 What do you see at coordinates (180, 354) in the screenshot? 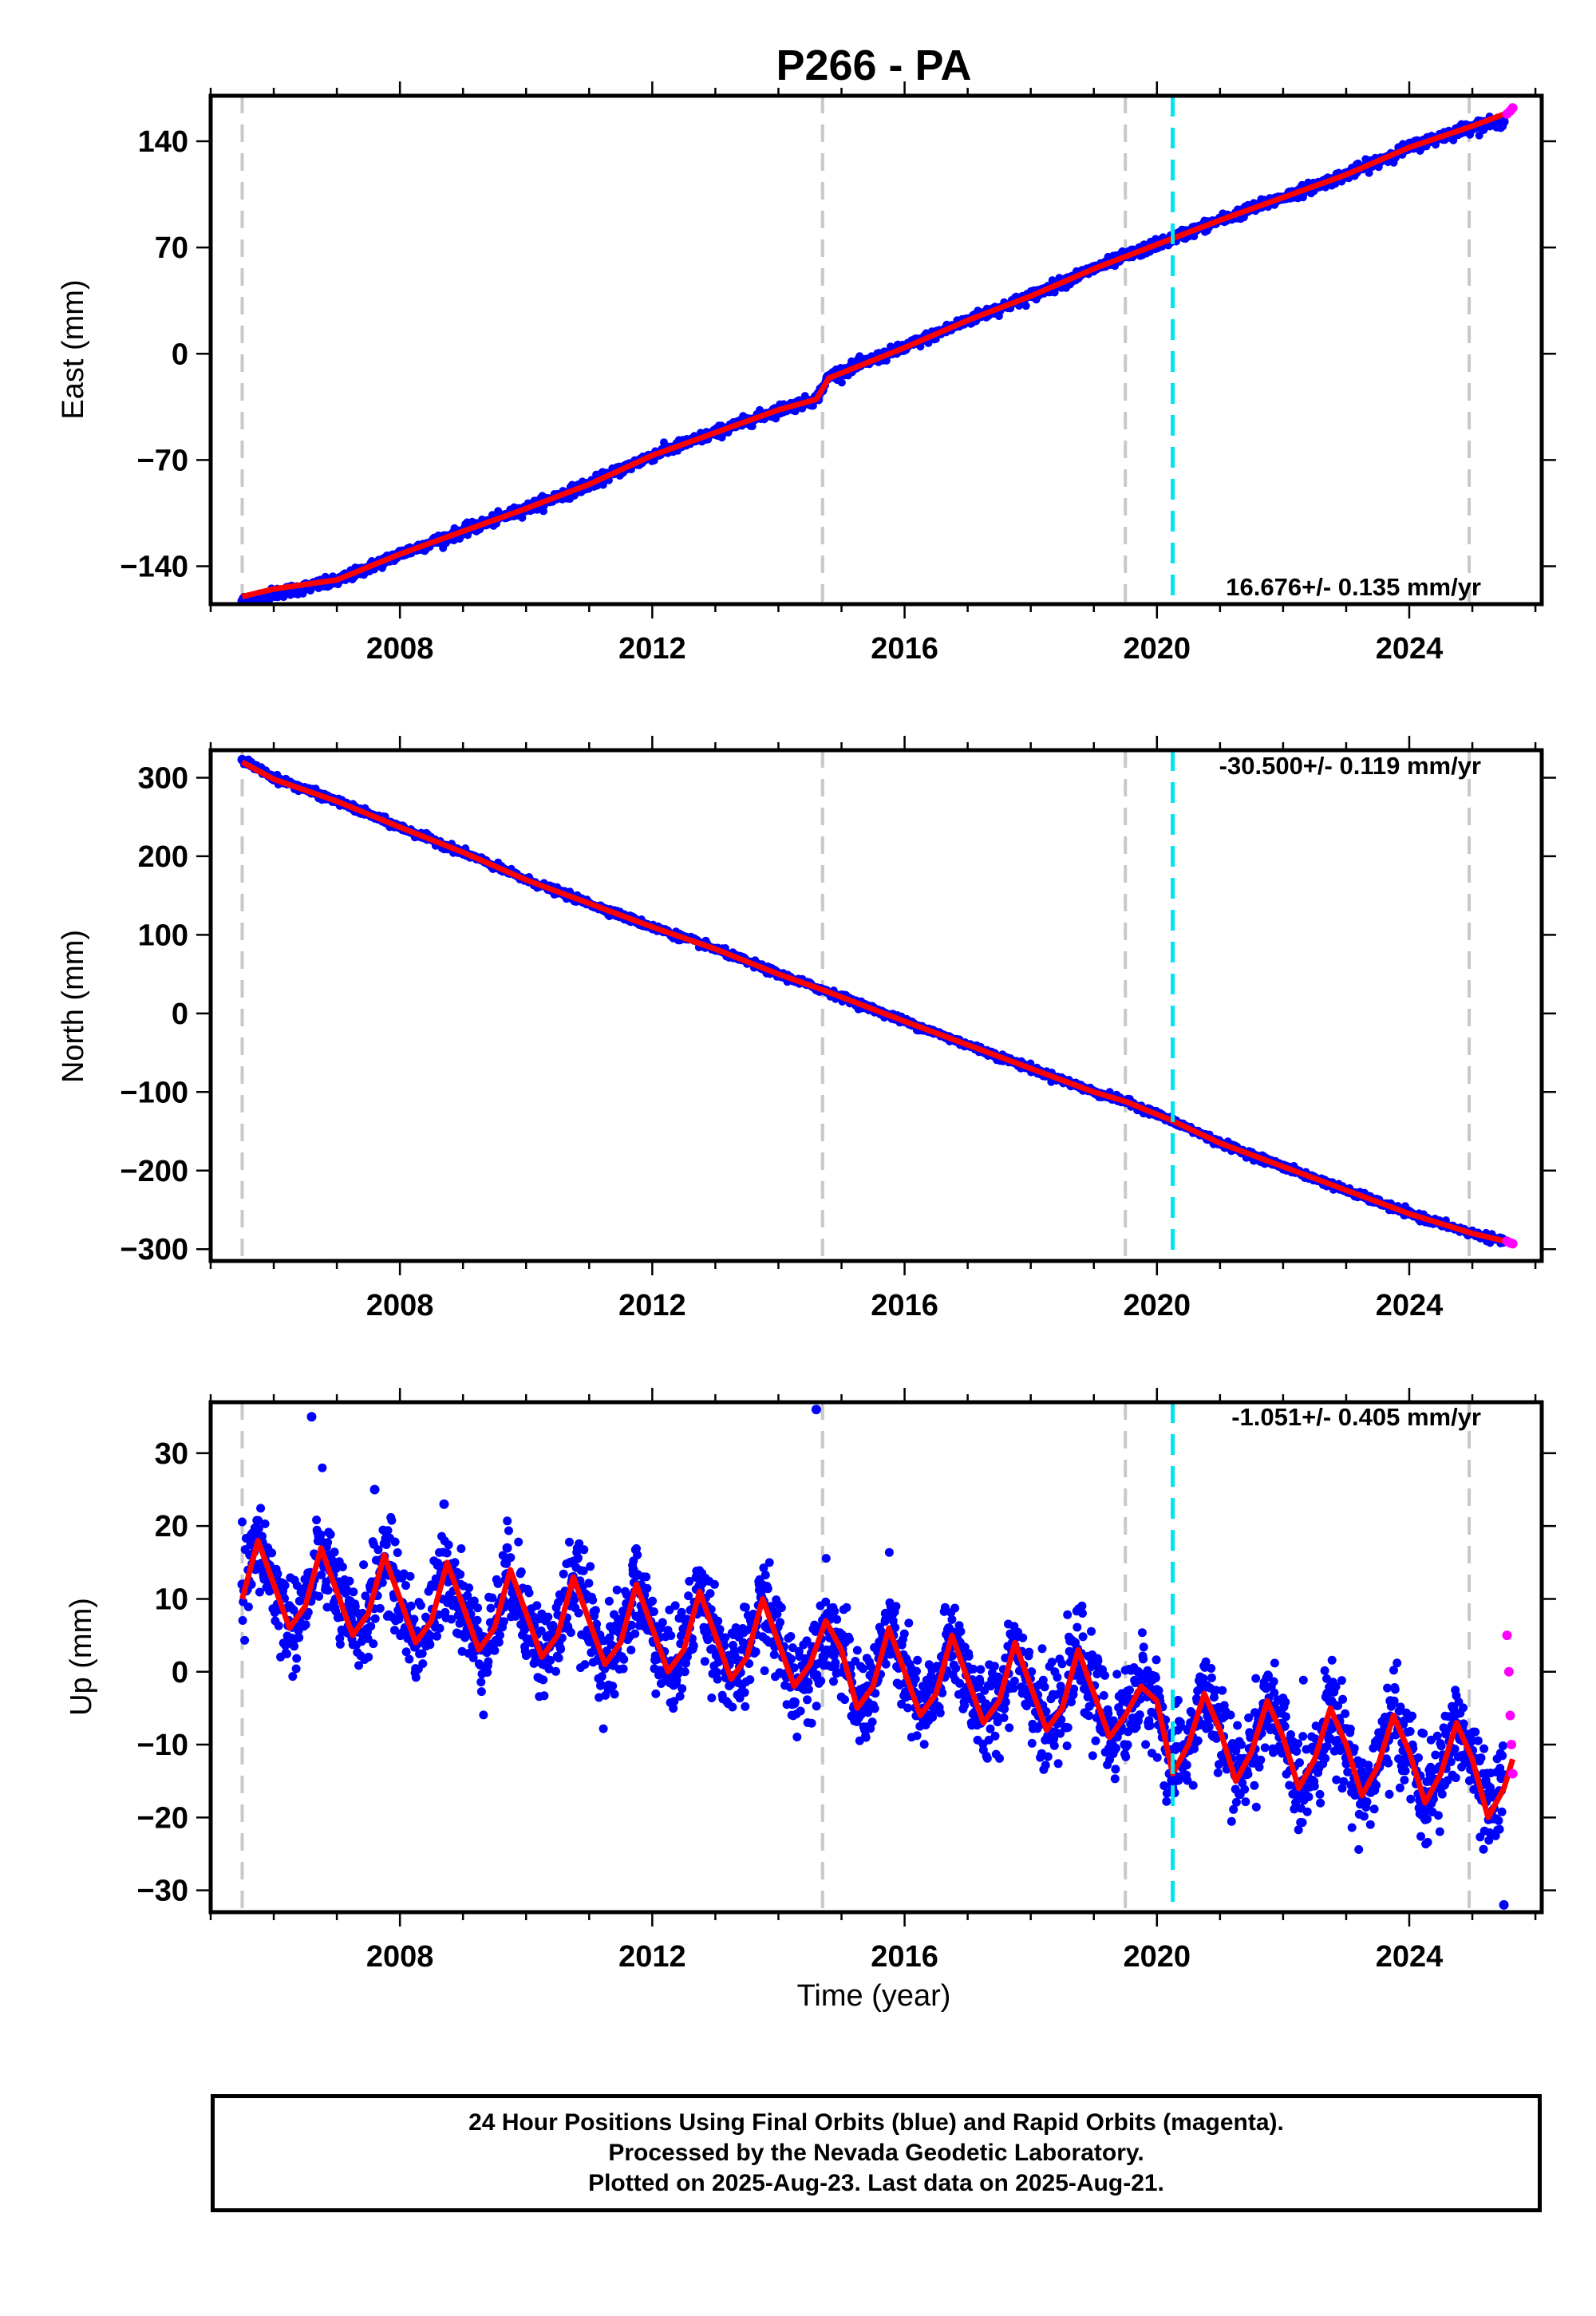
I see `east-y-tick-label: 0` at bounding box center [180, 354].